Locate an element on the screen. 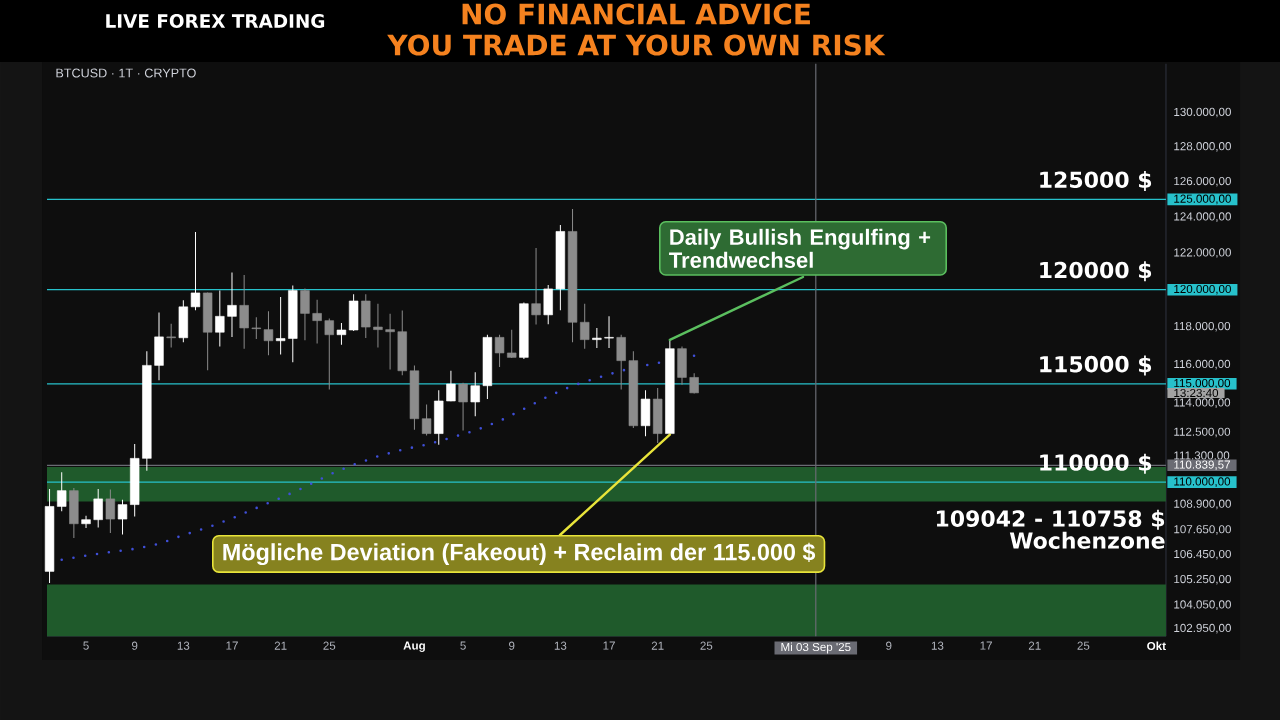 This screenshot has width=1280, height=720. y-tick-label: 122.000,00 is located at coordinates (1202, 253).